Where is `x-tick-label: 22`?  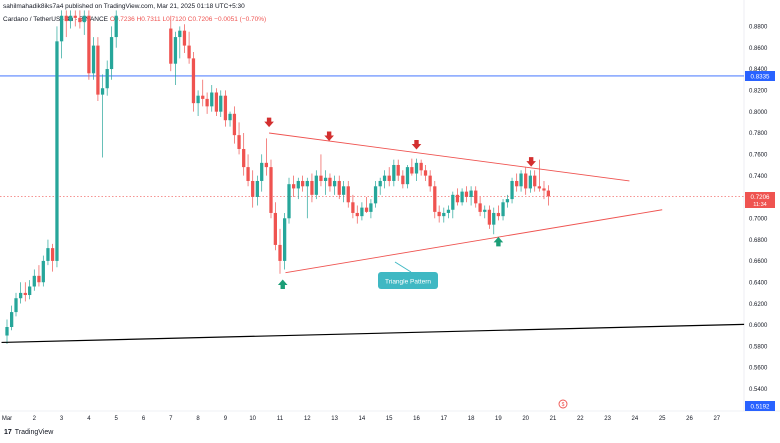
x-tick-label: 22 is located at coordinates (580, 419).